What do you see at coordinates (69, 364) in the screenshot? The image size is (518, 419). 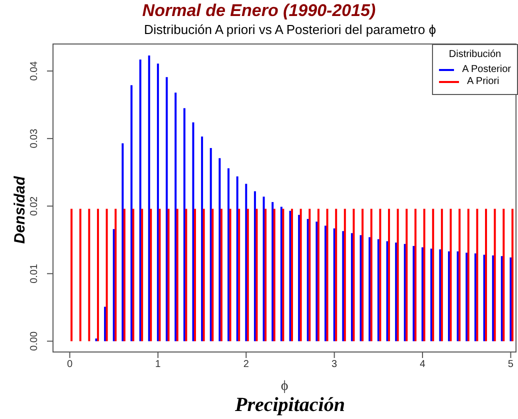 I see `x-tick-label: 0` at bounding box center [69, 364].